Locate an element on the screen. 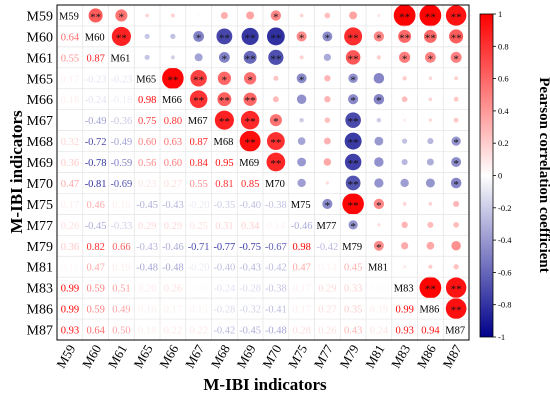 Image resolution: width=550 pixels, height=400 pixels. colorbar-tick-label: -0.2 is located at coordinates (504, 208).